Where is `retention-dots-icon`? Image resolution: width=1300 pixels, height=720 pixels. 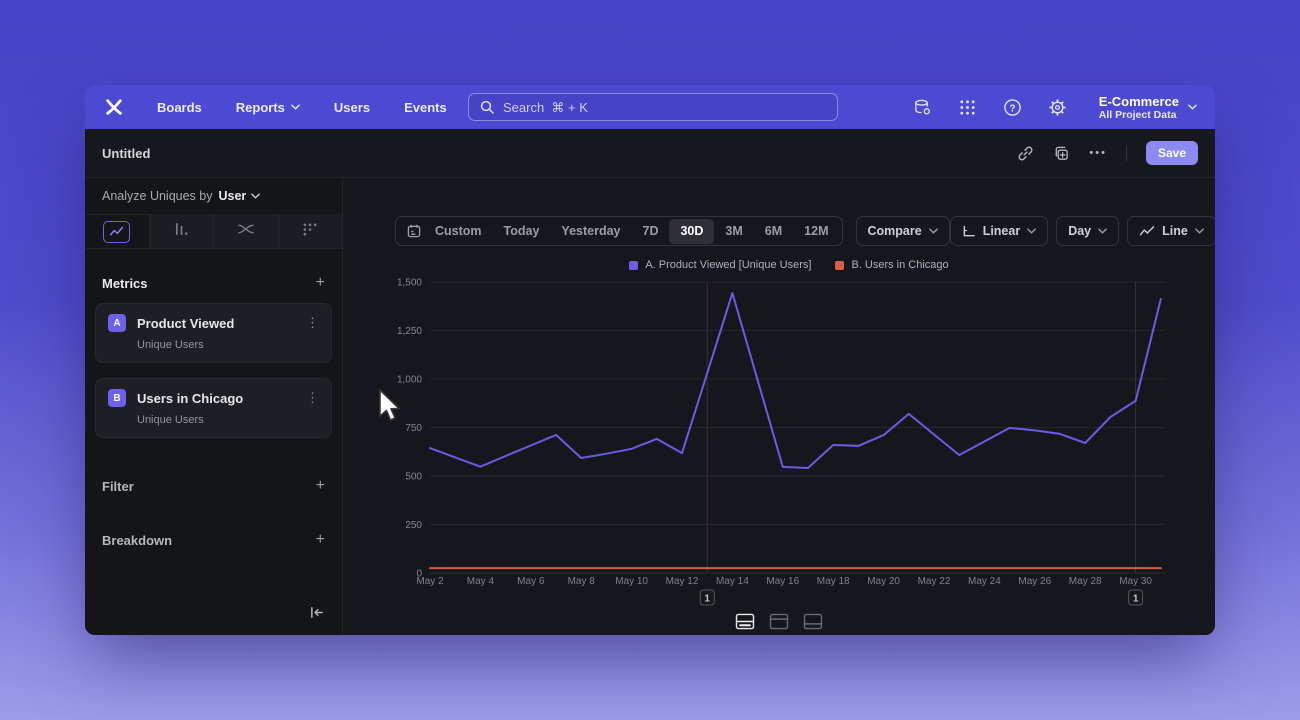
retention-dots-icon is located at coordinates (310, 232).